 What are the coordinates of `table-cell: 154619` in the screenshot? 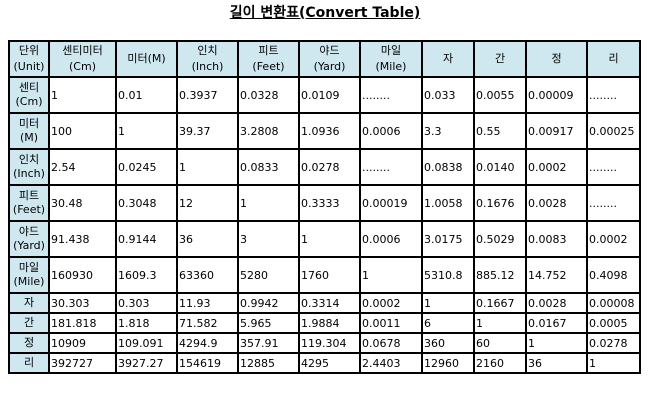 It's located at (207, 363).